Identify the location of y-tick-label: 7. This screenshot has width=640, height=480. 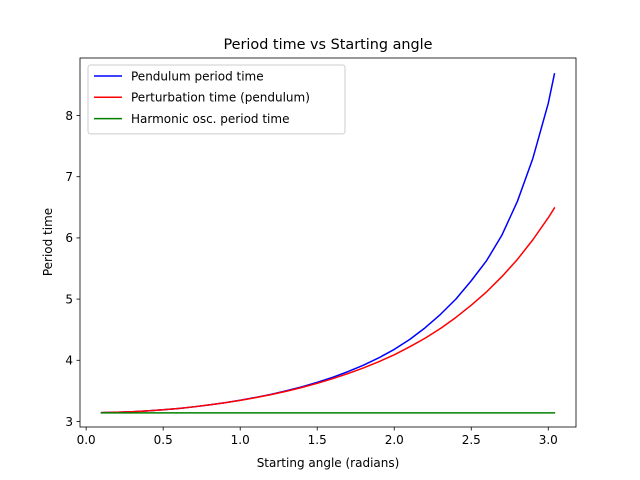
(69, 177).